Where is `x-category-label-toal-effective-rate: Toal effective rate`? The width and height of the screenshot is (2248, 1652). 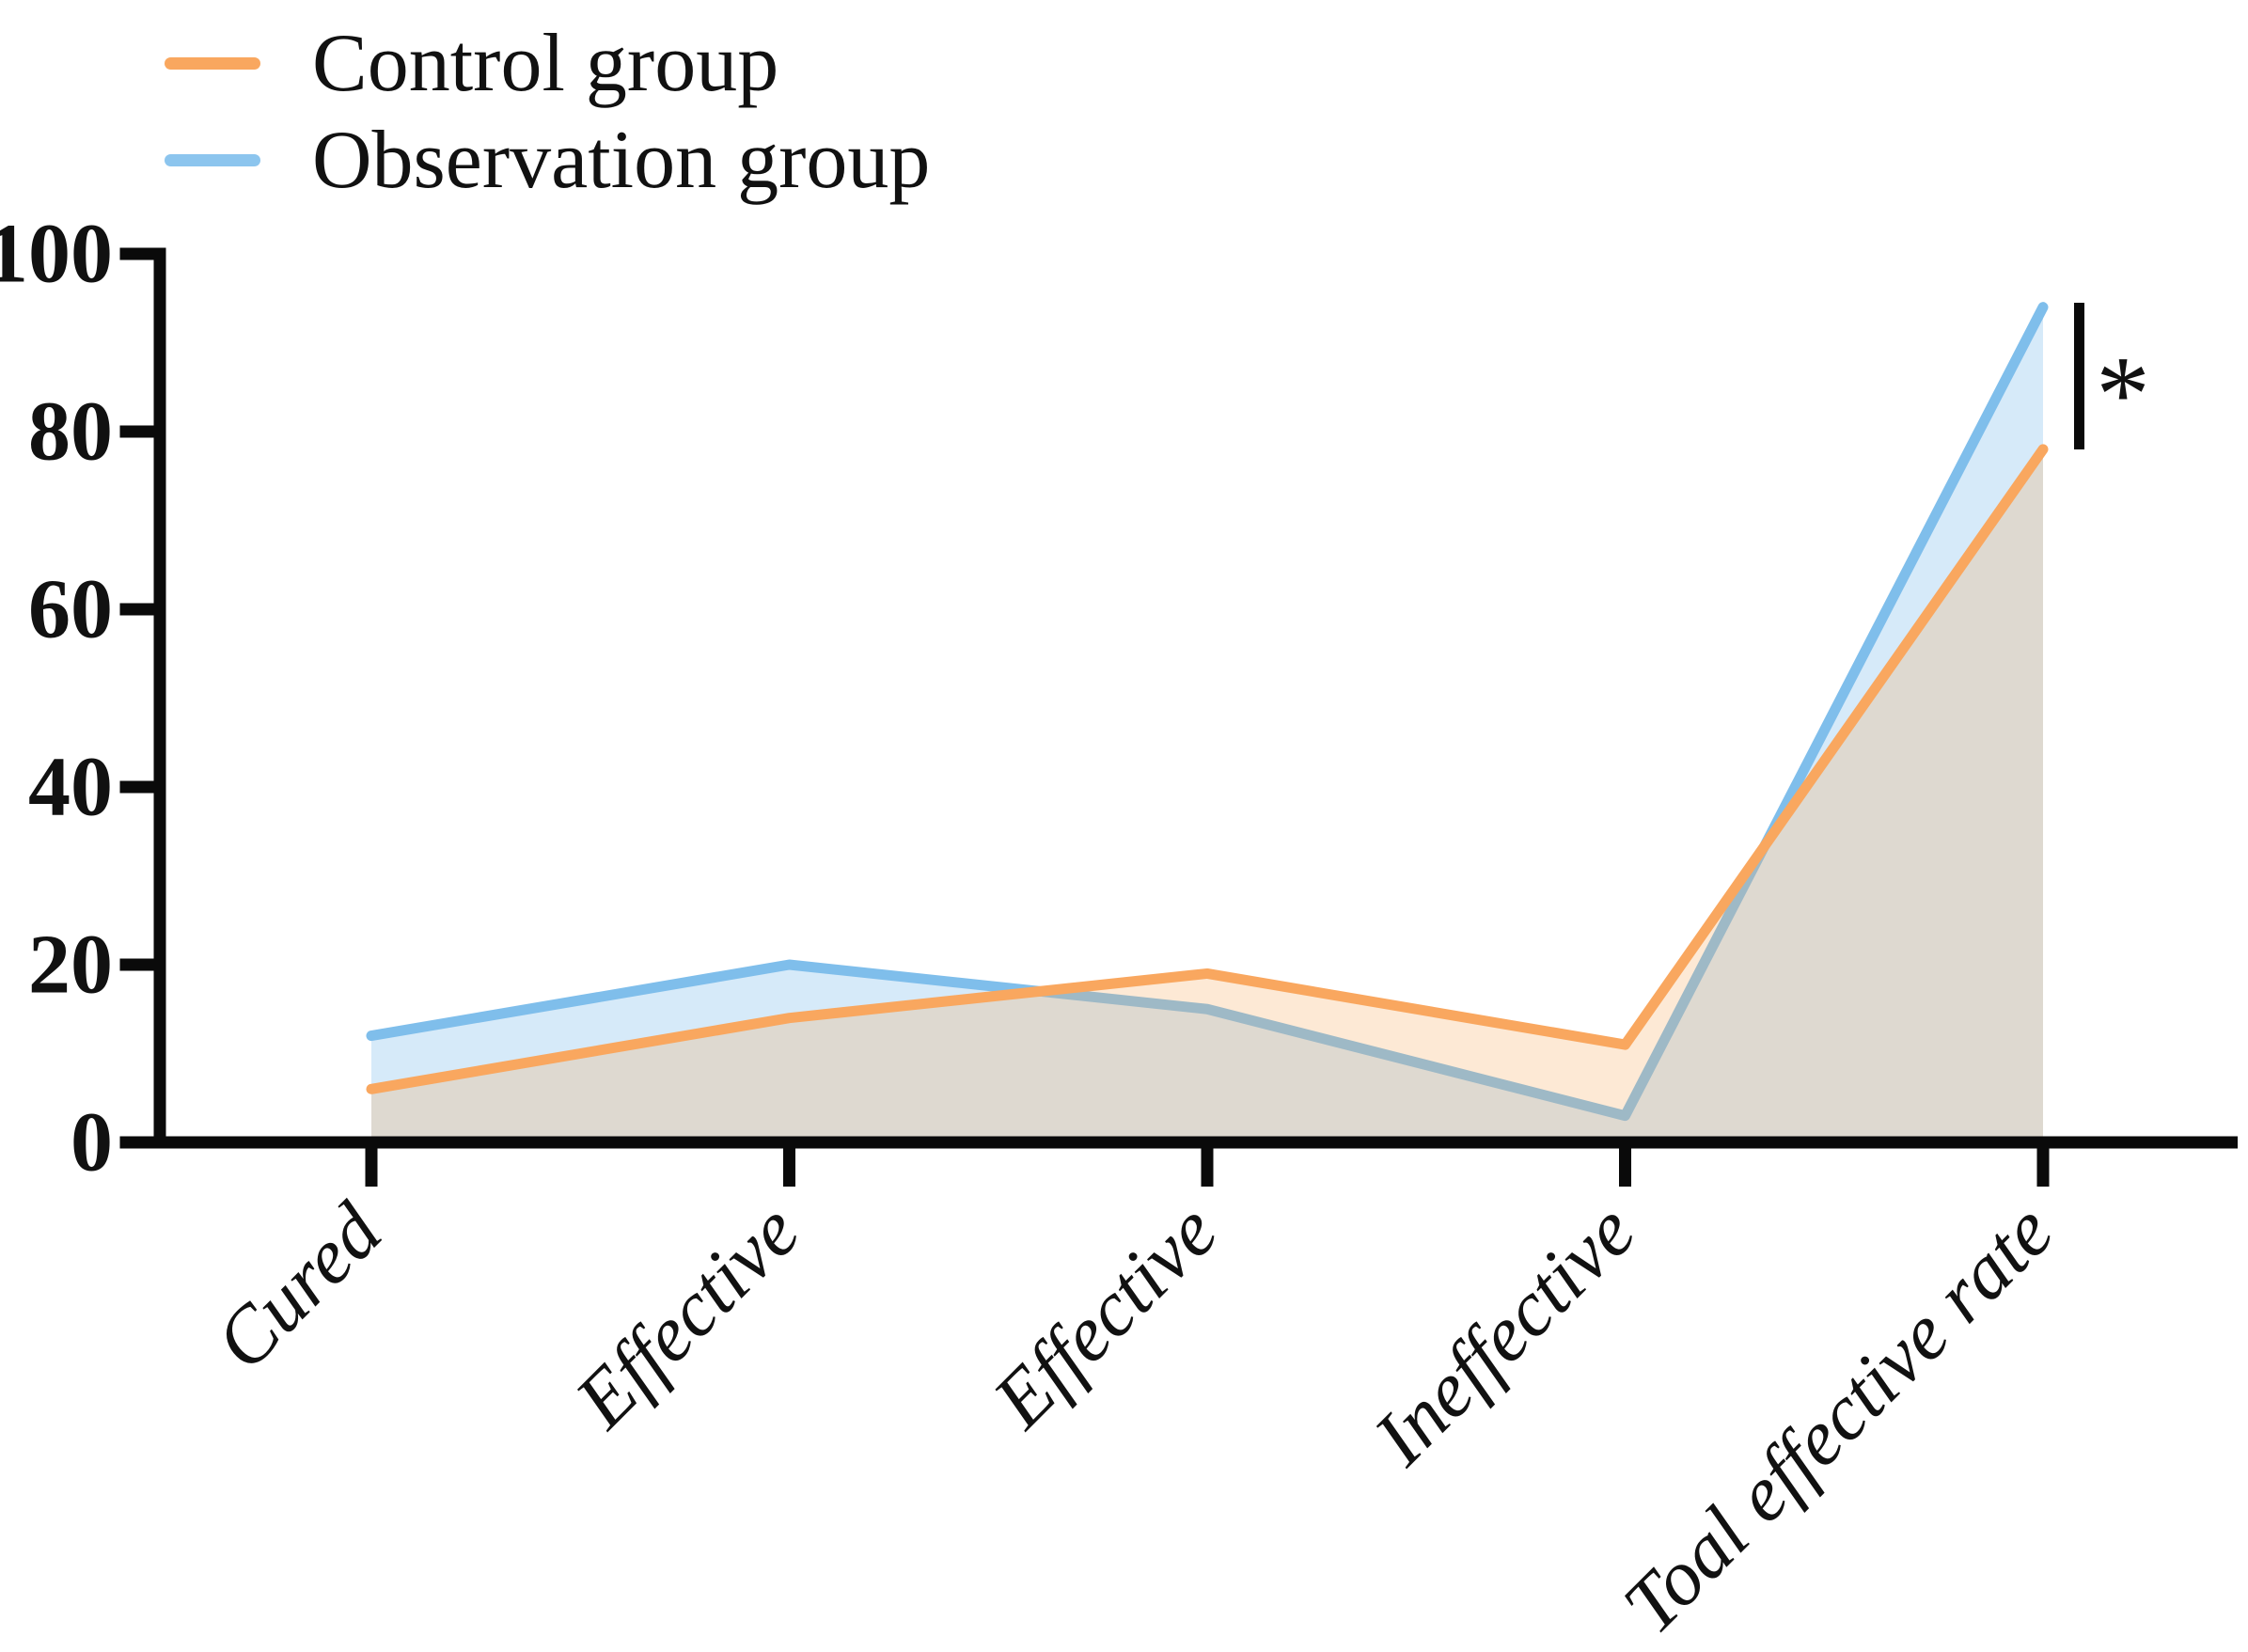 x-category-label-toal-effective-rate: Toal effective rate is located at coordinates (1838, 1419).